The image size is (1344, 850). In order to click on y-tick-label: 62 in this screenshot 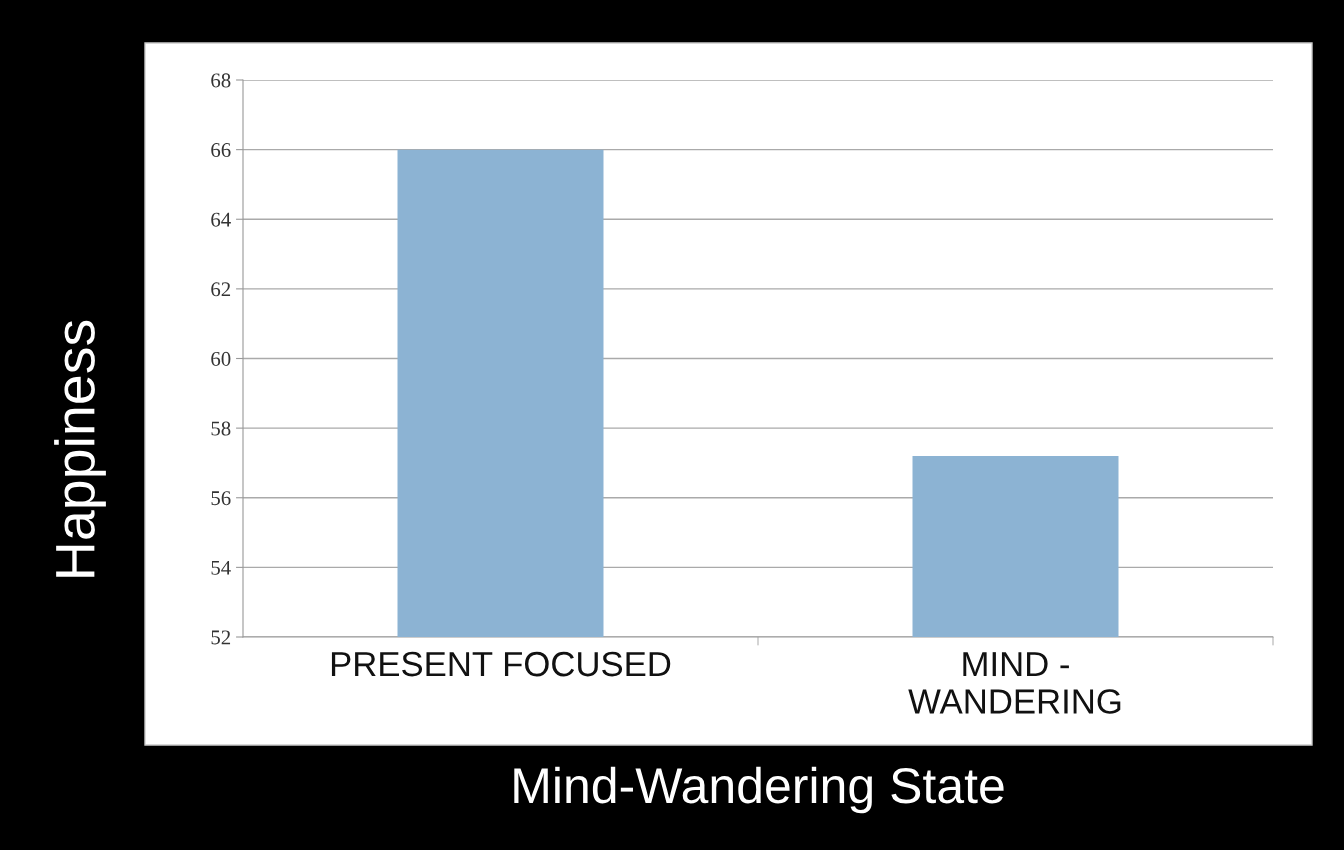, I will do `click(221, 289)`.